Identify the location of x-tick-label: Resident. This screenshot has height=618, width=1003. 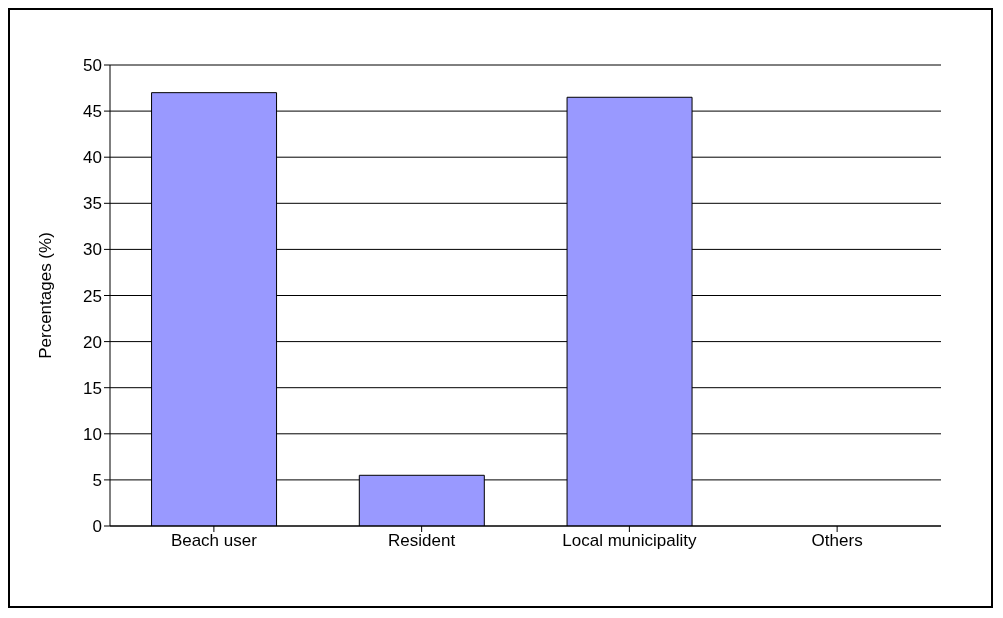
(422, 541).